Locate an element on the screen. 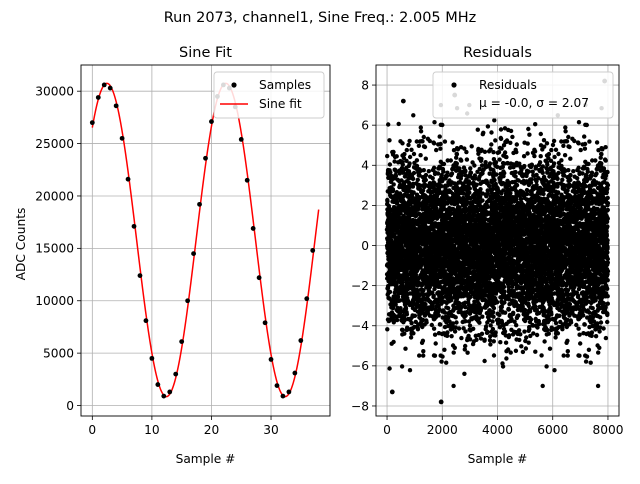 This screenshot has width=640, height=484. legend-sine-fit-label: Sine fit is located at coordinates (280, 104).